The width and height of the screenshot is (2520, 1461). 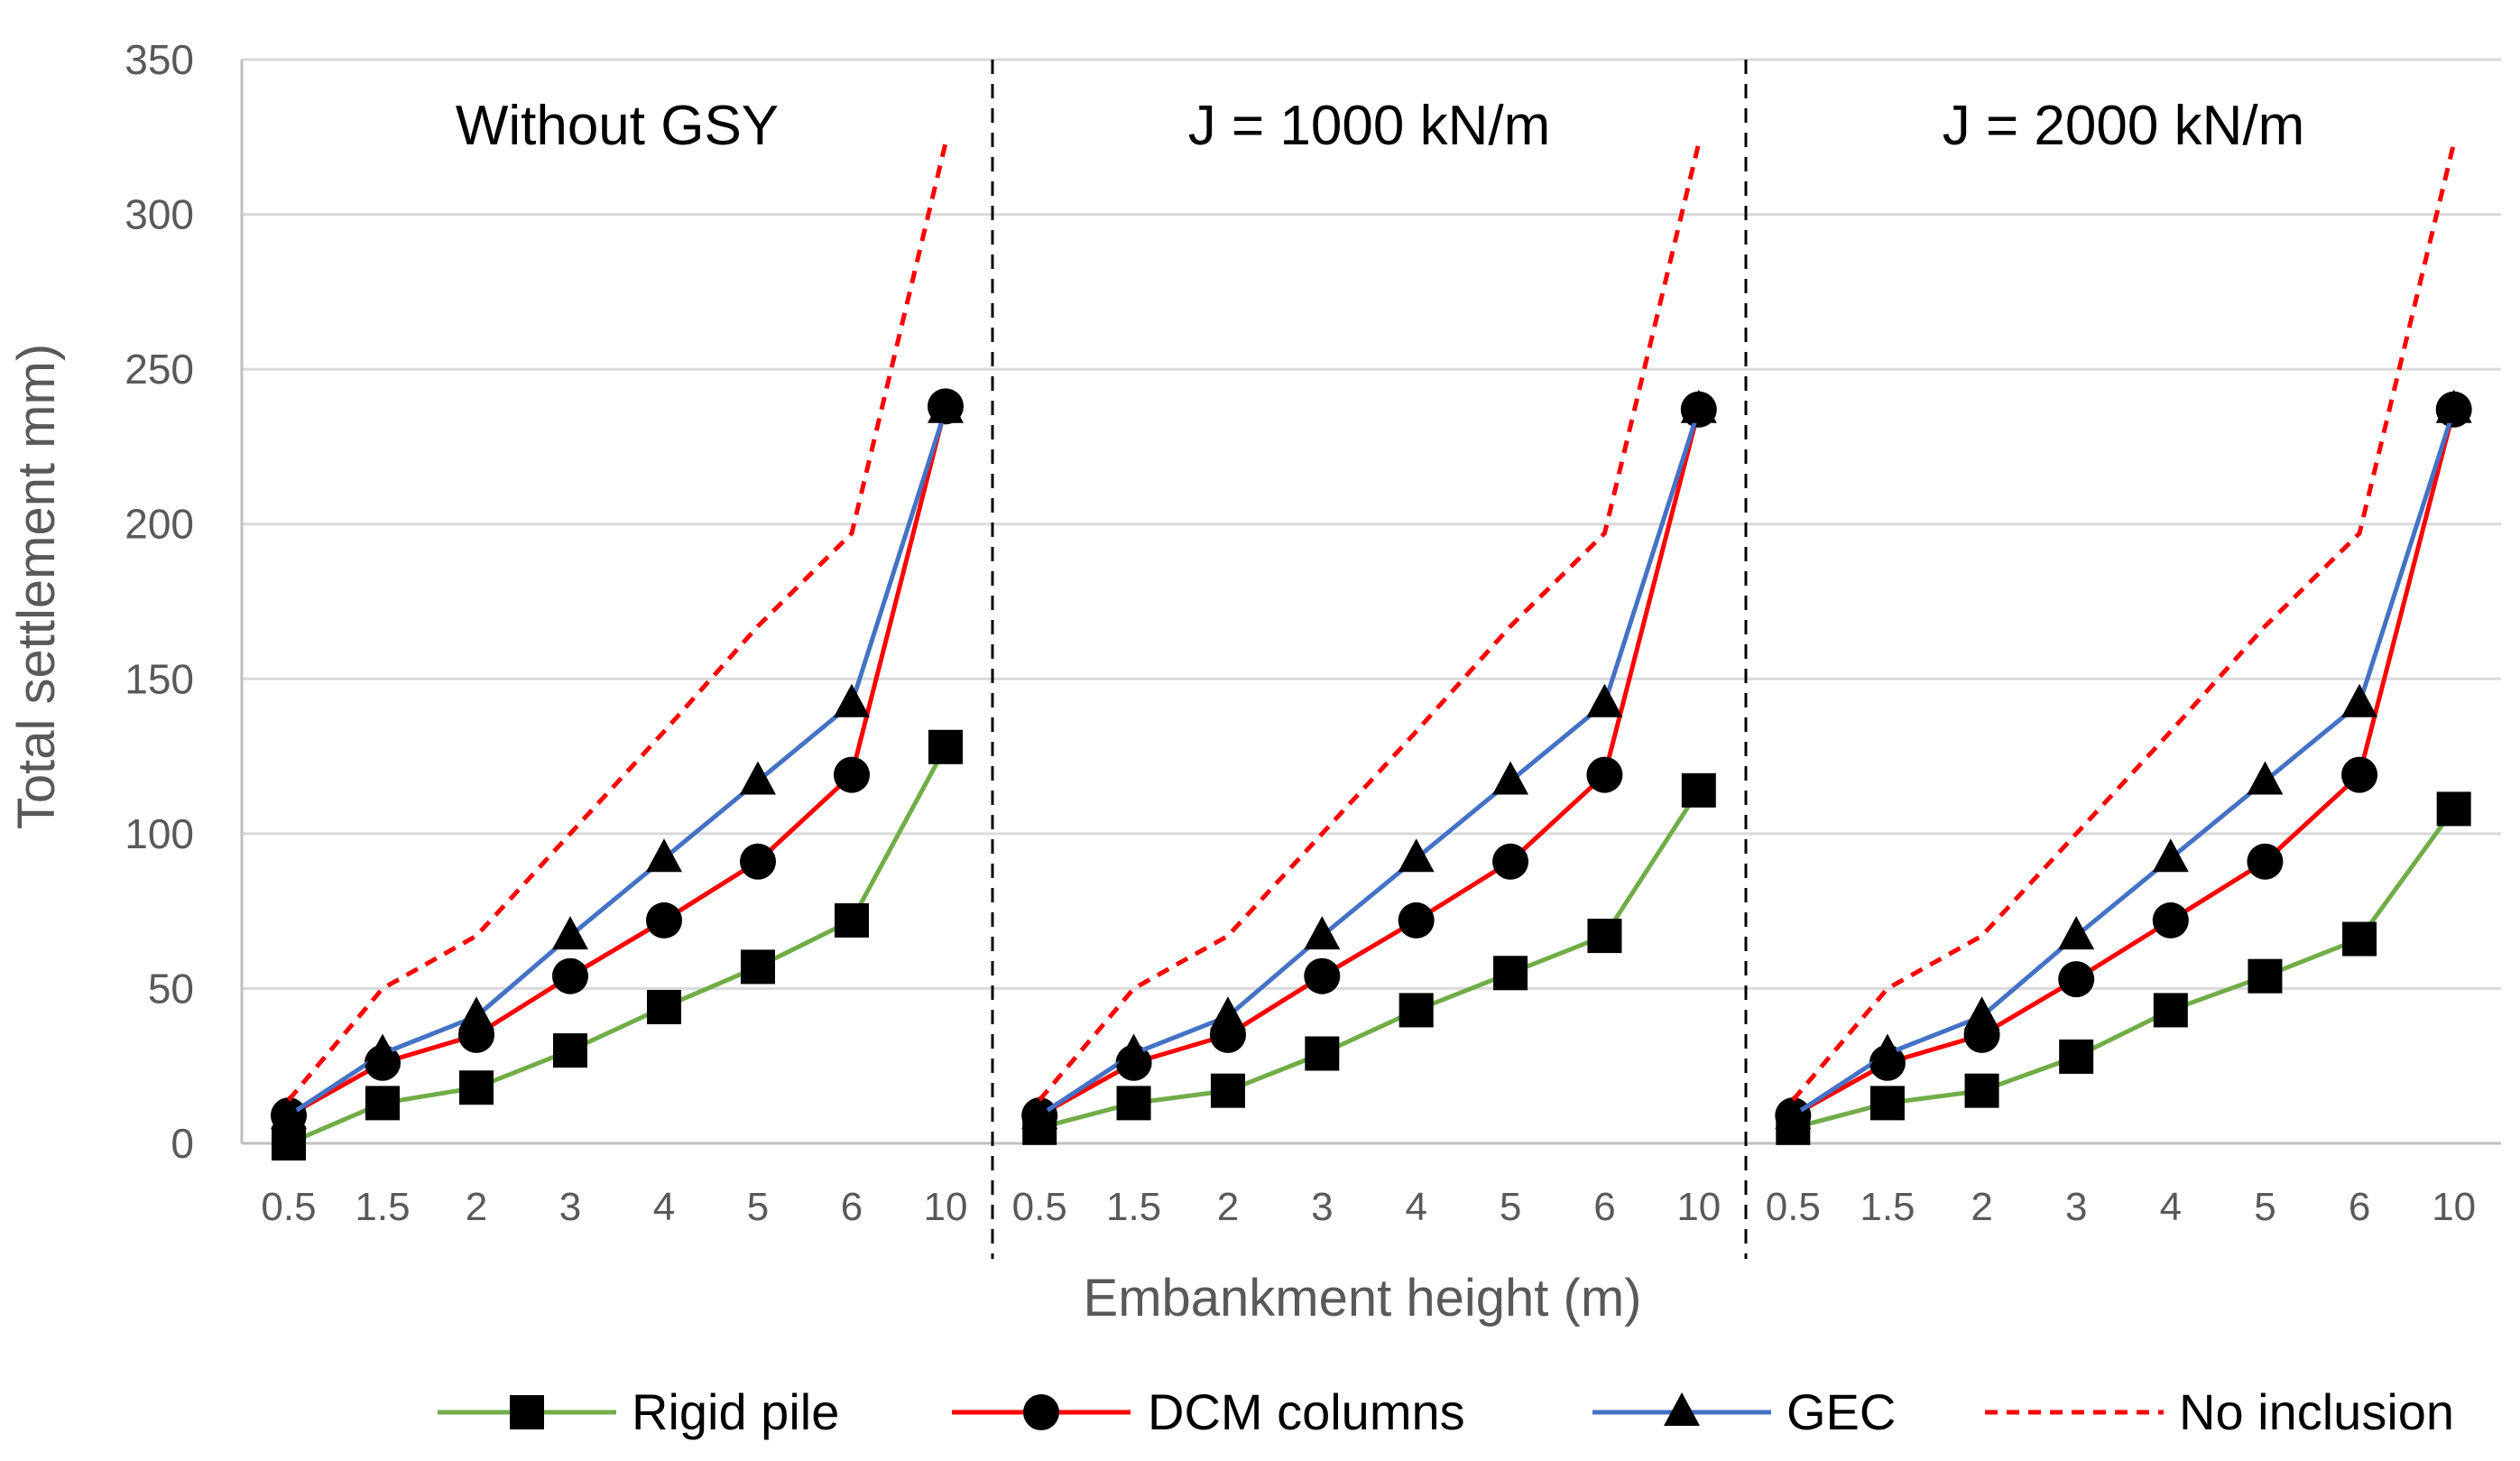 I want to click on y-tick-label: 0, so click(x=182, y=1143).